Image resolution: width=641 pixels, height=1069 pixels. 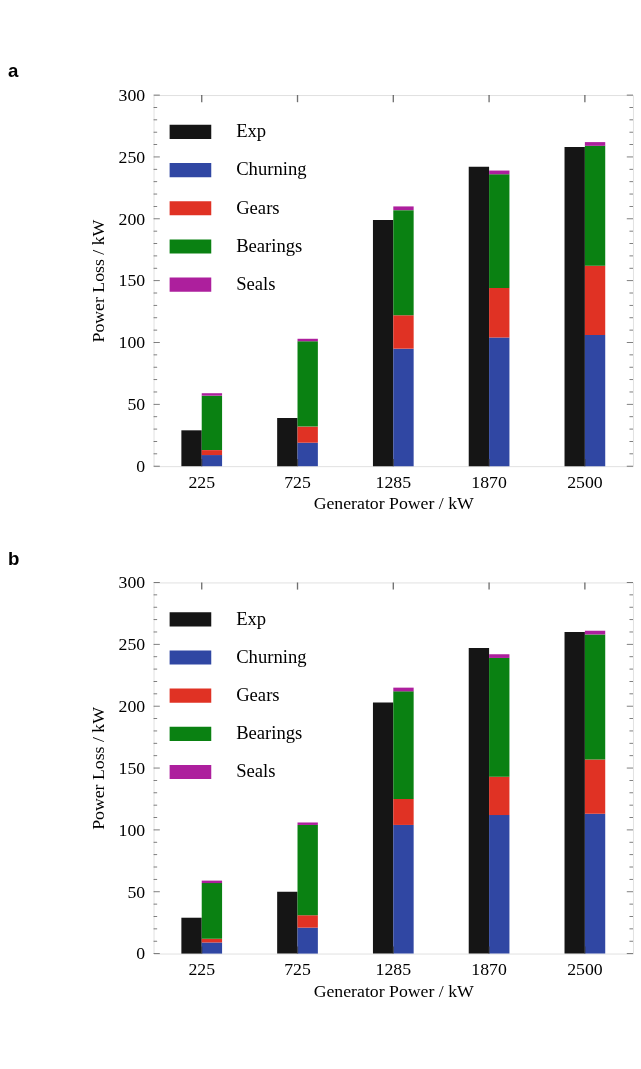 What do you see at coordinates (13, 558) in the screenshot?
I see `chart-title: b` at bounding box center [13, 558].